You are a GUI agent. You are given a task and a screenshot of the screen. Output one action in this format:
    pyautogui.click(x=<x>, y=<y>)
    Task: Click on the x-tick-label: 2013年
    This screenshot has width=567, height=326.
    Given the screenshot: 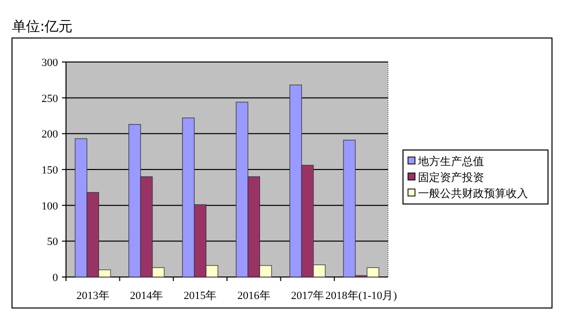 What is the action you would take?
    pyautogui.click(x=93, y=296)
    